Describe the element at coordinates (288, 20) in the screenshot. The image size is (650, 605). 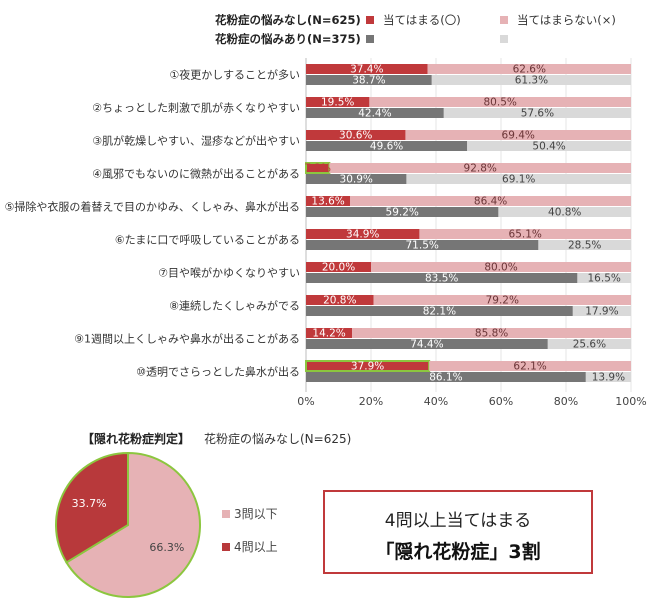
I see `legend-group-no-hayfever: 花粉症の悩みなし(N=625)` at that location.